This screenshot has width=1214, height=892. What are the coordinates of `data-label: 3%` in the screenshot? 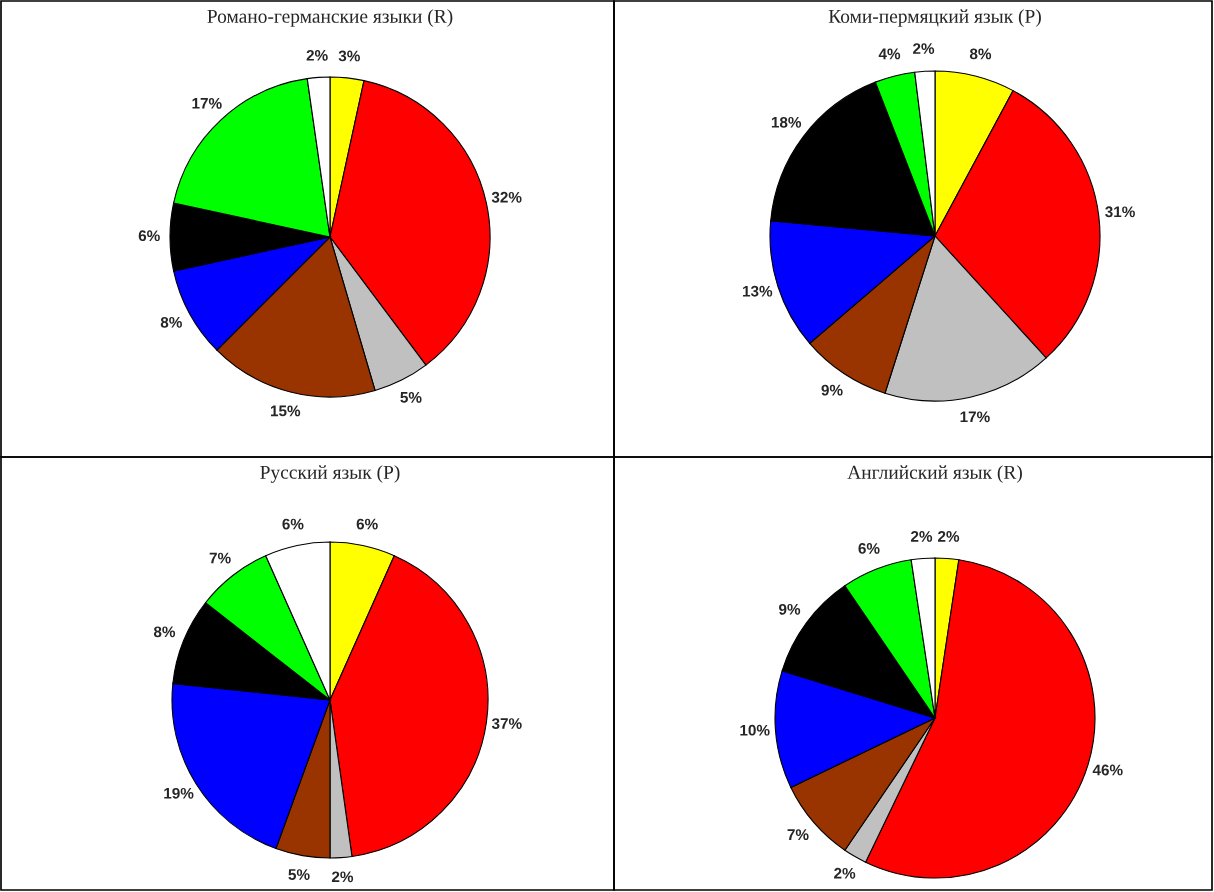 It's located at (349, 56).